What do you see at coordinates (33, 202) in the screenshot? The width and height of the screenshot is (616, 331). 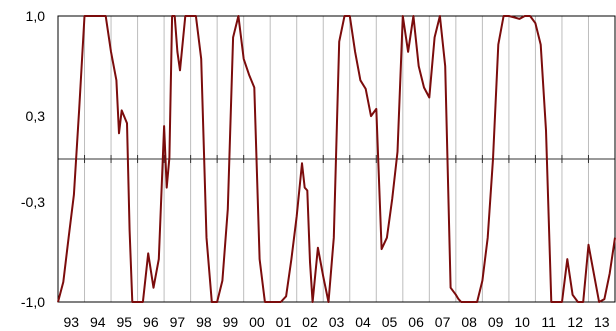 I see `y-tick-label: -0,3` at bounding box center [33, 202].